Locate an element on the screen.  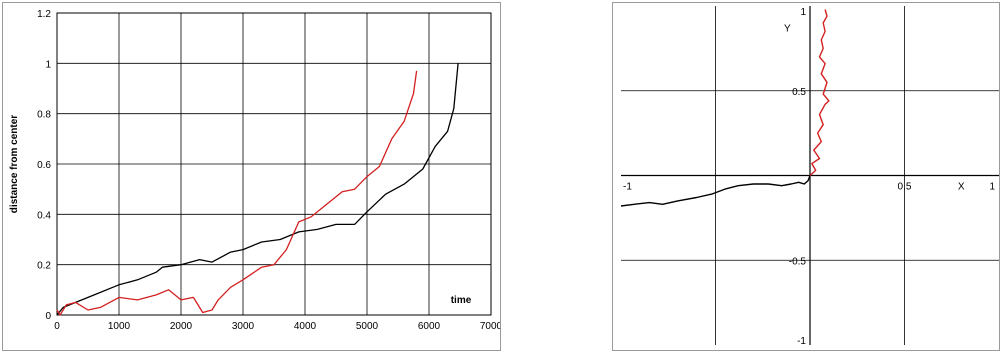
y-tick-label: 0.6 is located at coordinates (44, 165).